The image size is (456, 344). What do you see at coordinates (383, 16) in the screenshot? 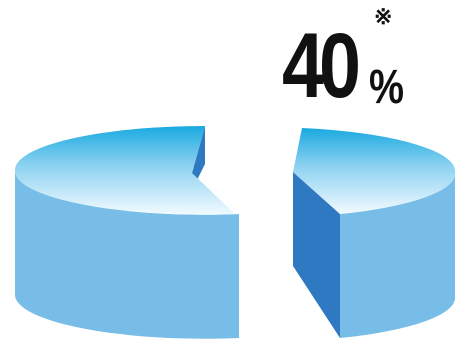
I see `reference-mark: ※` at bounding box center [383, 16].